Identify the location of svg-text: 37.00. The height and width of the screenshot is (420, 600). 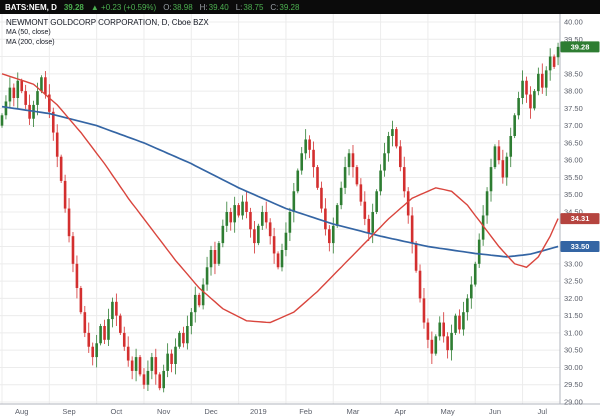
(573, 125).